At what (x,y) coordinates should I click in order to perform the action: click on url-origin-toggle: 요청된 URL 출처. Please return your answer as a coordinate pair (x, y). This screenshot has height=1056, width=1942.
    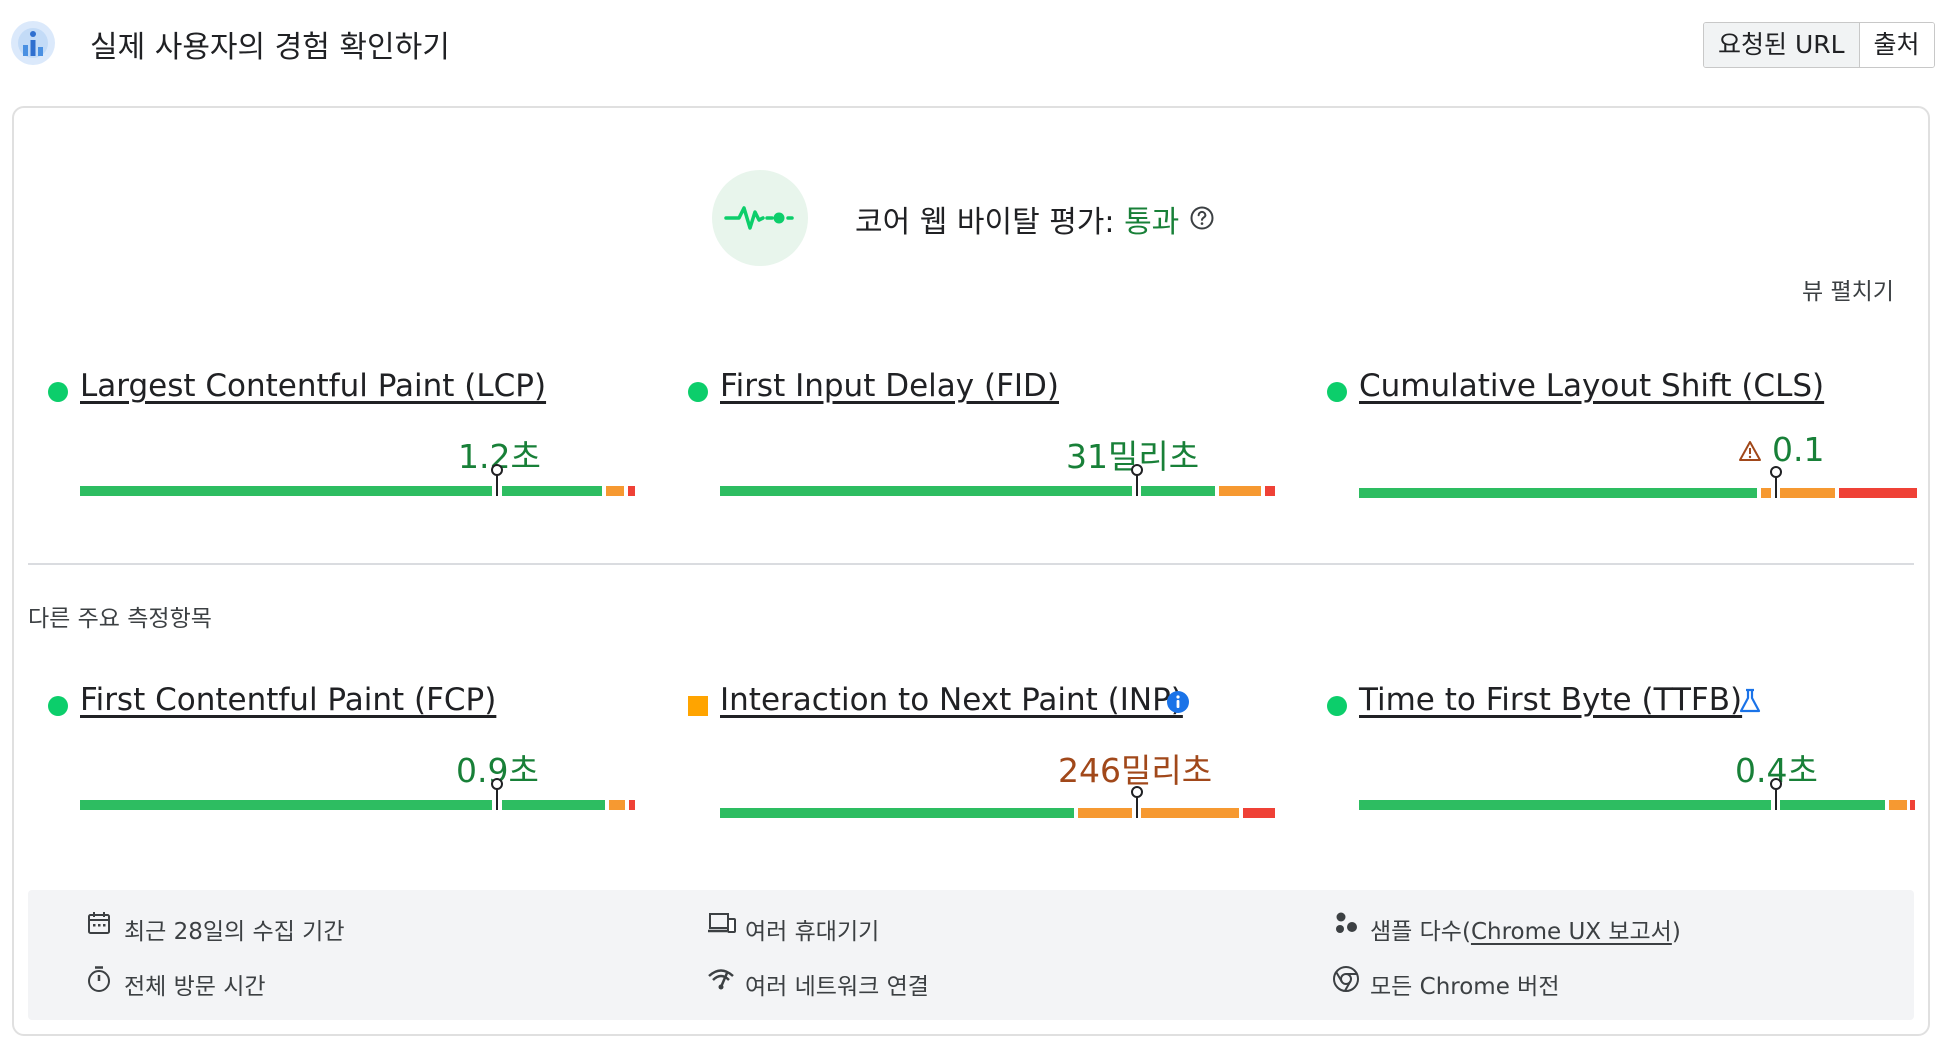
    Looking at the image, I should click on (1819, 45).